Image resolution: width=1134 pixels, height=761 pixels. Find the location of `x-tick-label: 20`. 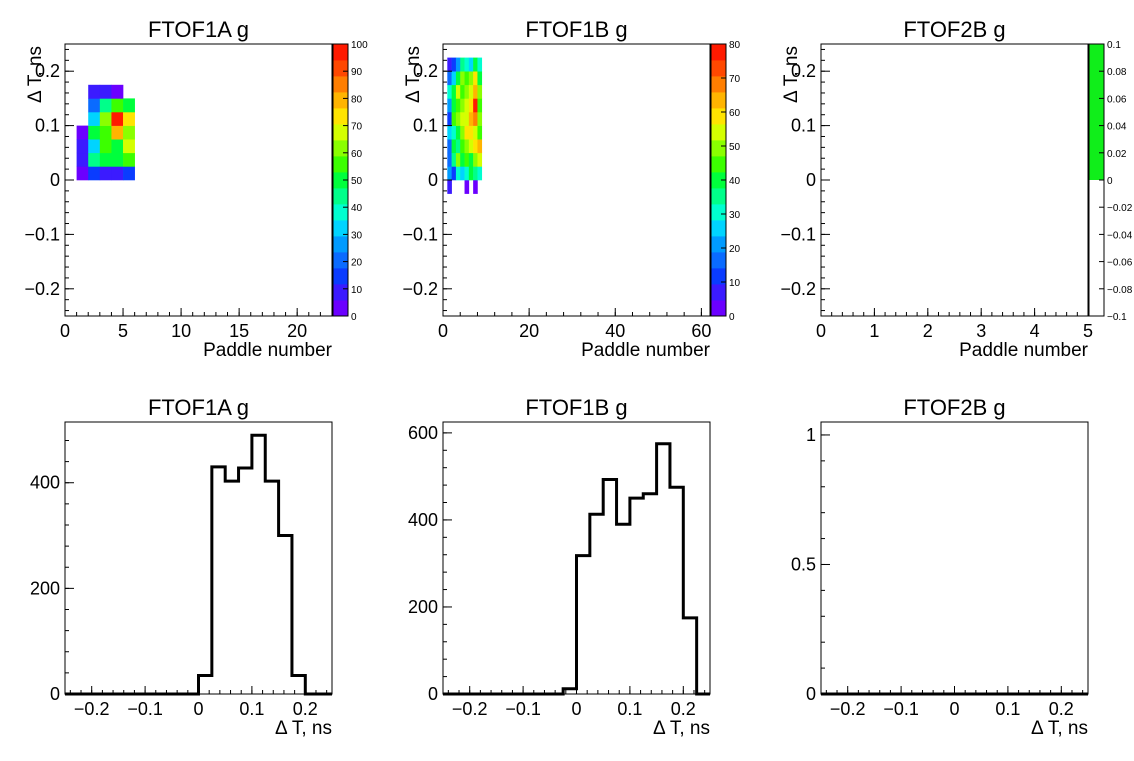

x-tick-label: 20 is located at coordinates (297, 331).